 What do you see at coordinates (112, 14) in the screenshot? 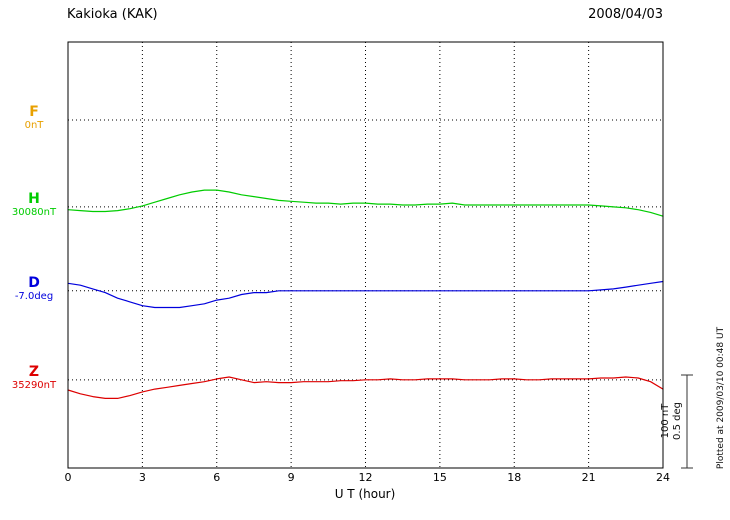
I see `page-title: Kakioka (KAK)` at bounding box center [112, 14].